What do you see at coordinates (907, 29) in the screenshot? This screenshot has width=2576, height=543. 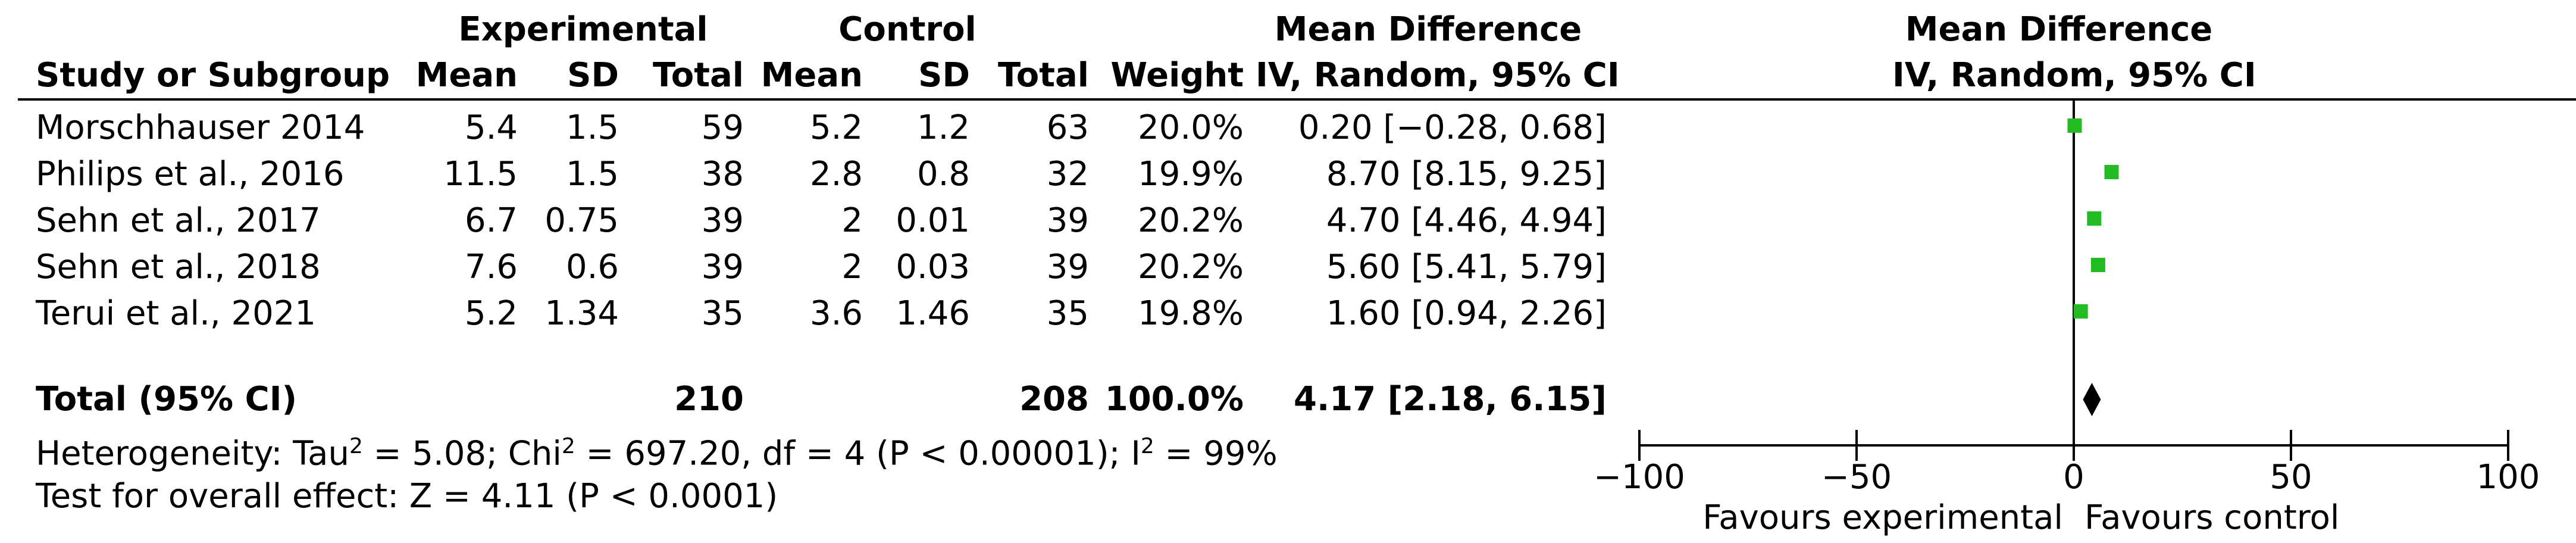 I see `group-control-header: Control` at bounding box center [907, 29].